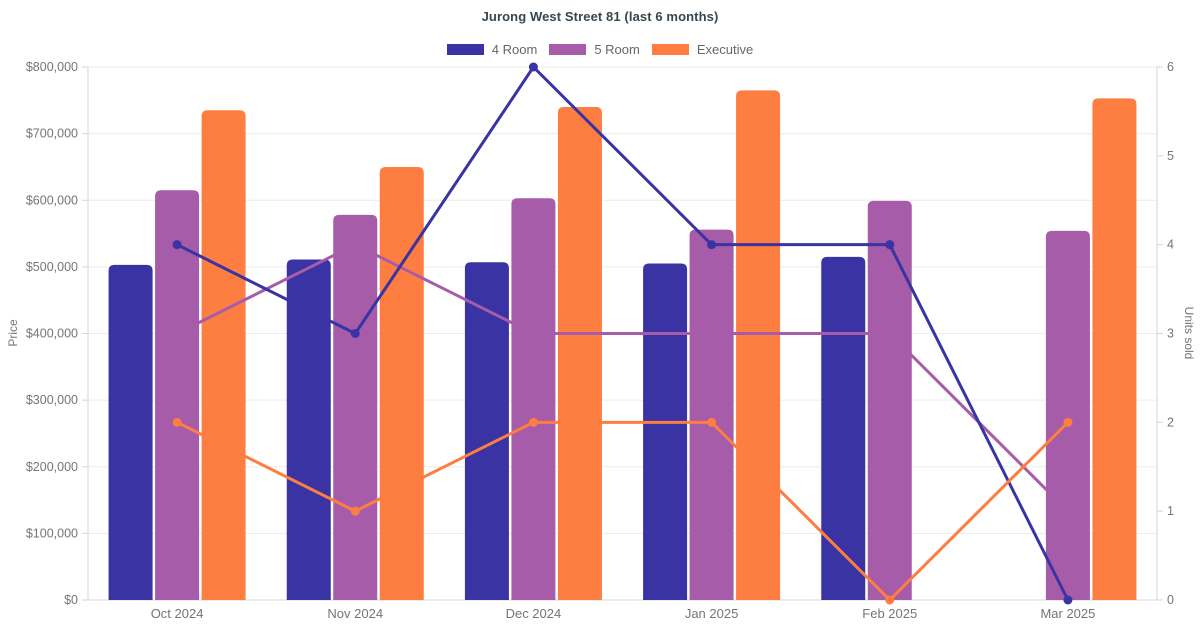 The image size is (1200, 630). I want to click on month-label: Dec 2024, so click(534, 613).